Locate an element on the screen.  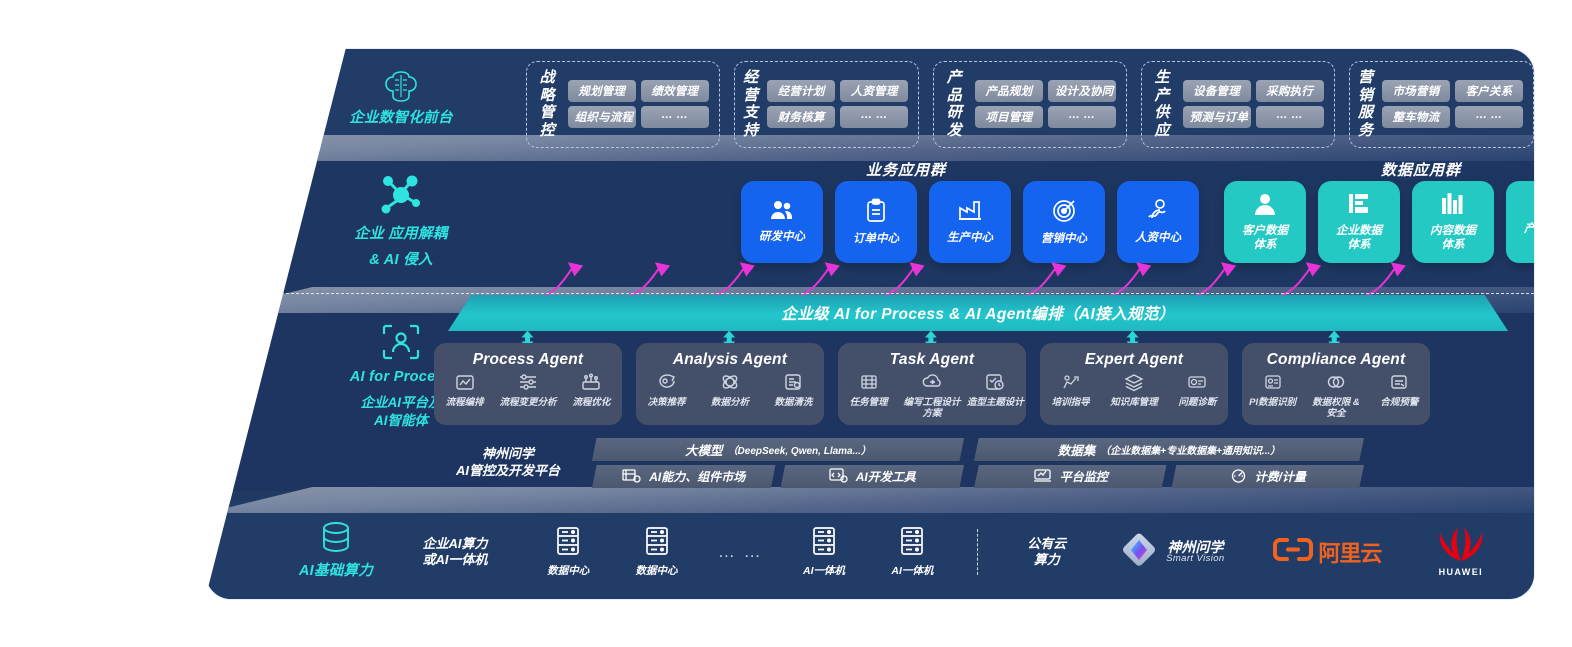
infra-label: AI一体机 is located at coordinates (824, 570).